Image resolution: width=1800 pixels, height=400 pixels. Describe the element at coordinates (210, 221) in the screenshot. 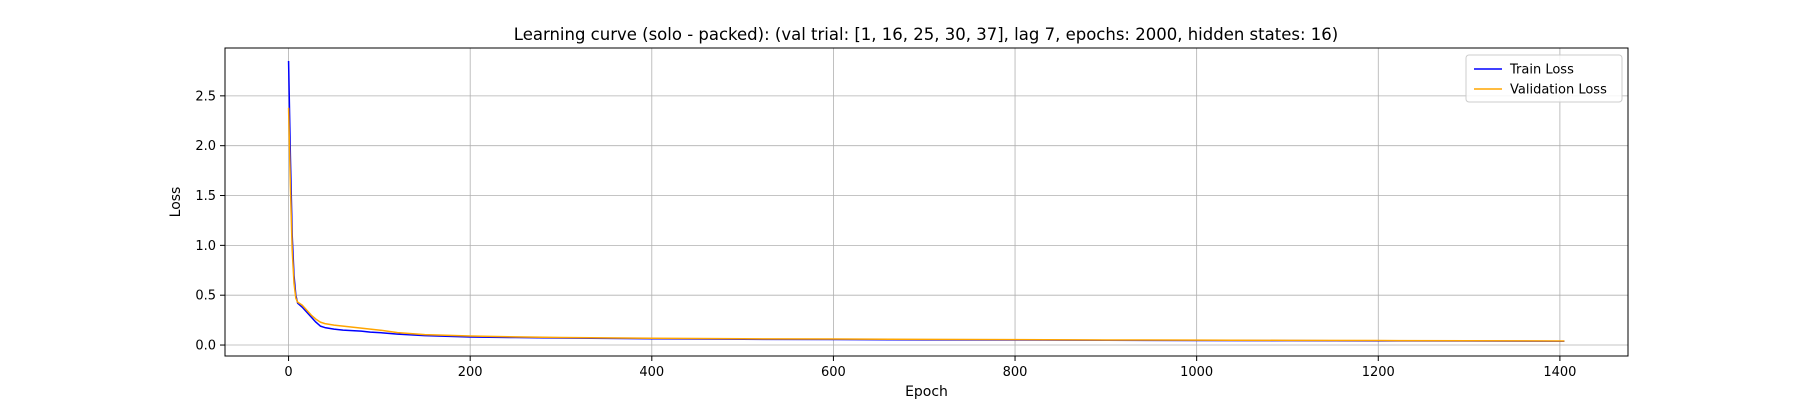

I see `y-axis-ticks: 0.0 0.5 1.0 1.5 2.0 2.5` at that location.